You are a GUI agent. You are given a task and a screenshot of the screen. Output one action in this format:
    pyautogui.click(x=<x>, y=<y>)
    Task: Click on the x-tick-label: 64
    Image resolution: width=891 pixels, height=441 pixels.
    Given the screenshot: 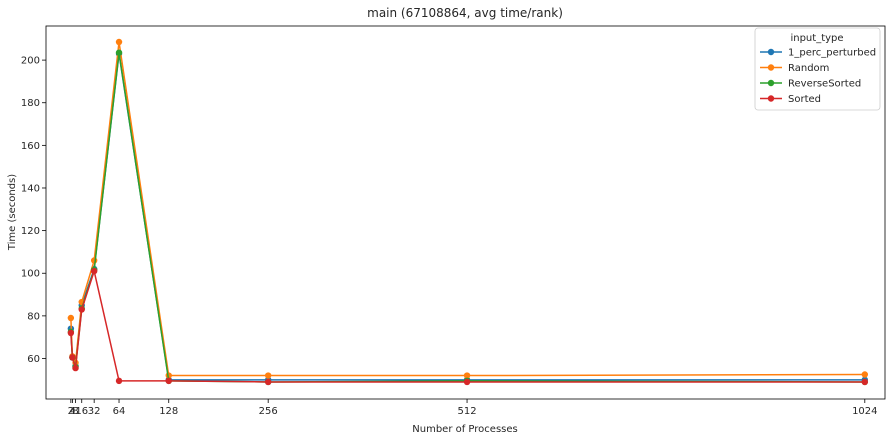 What is the action you would take?
    pyautogui.click(x=119, y=411)
    